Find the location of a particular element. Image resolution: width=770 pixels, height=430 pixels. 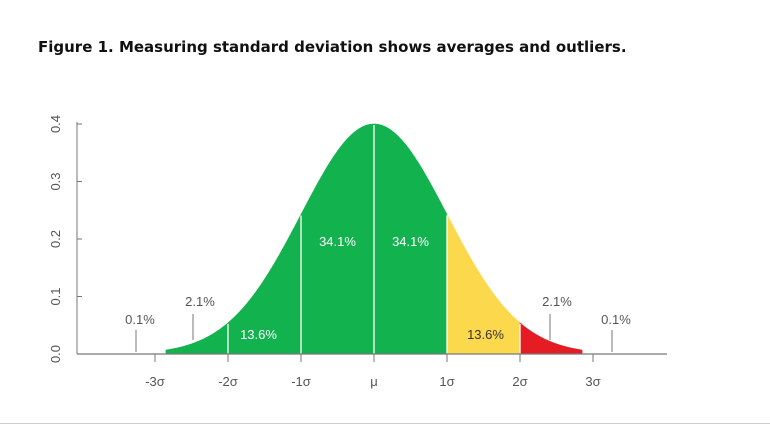

region-label-13-right: 13.6% is located at coordinates (485, 334).